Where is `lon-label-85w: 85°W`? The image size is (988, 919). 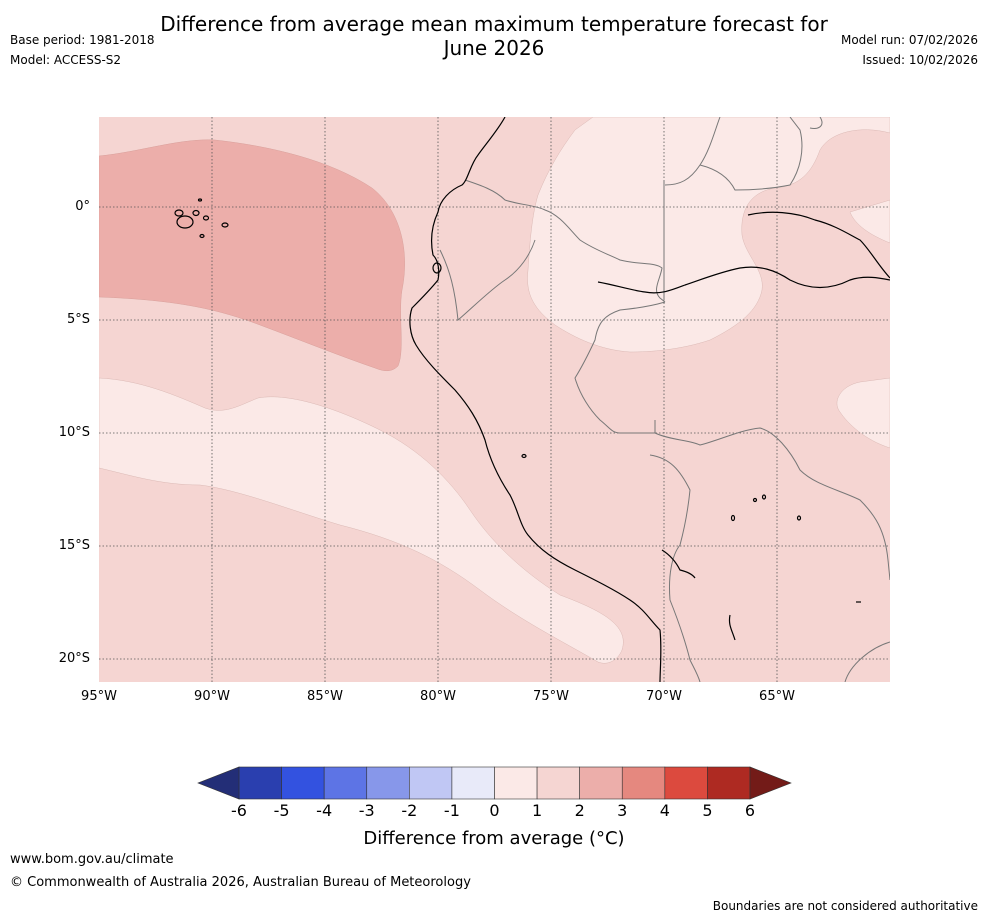
lon-label-85w: 85°W is located at coordinates (325, 696).